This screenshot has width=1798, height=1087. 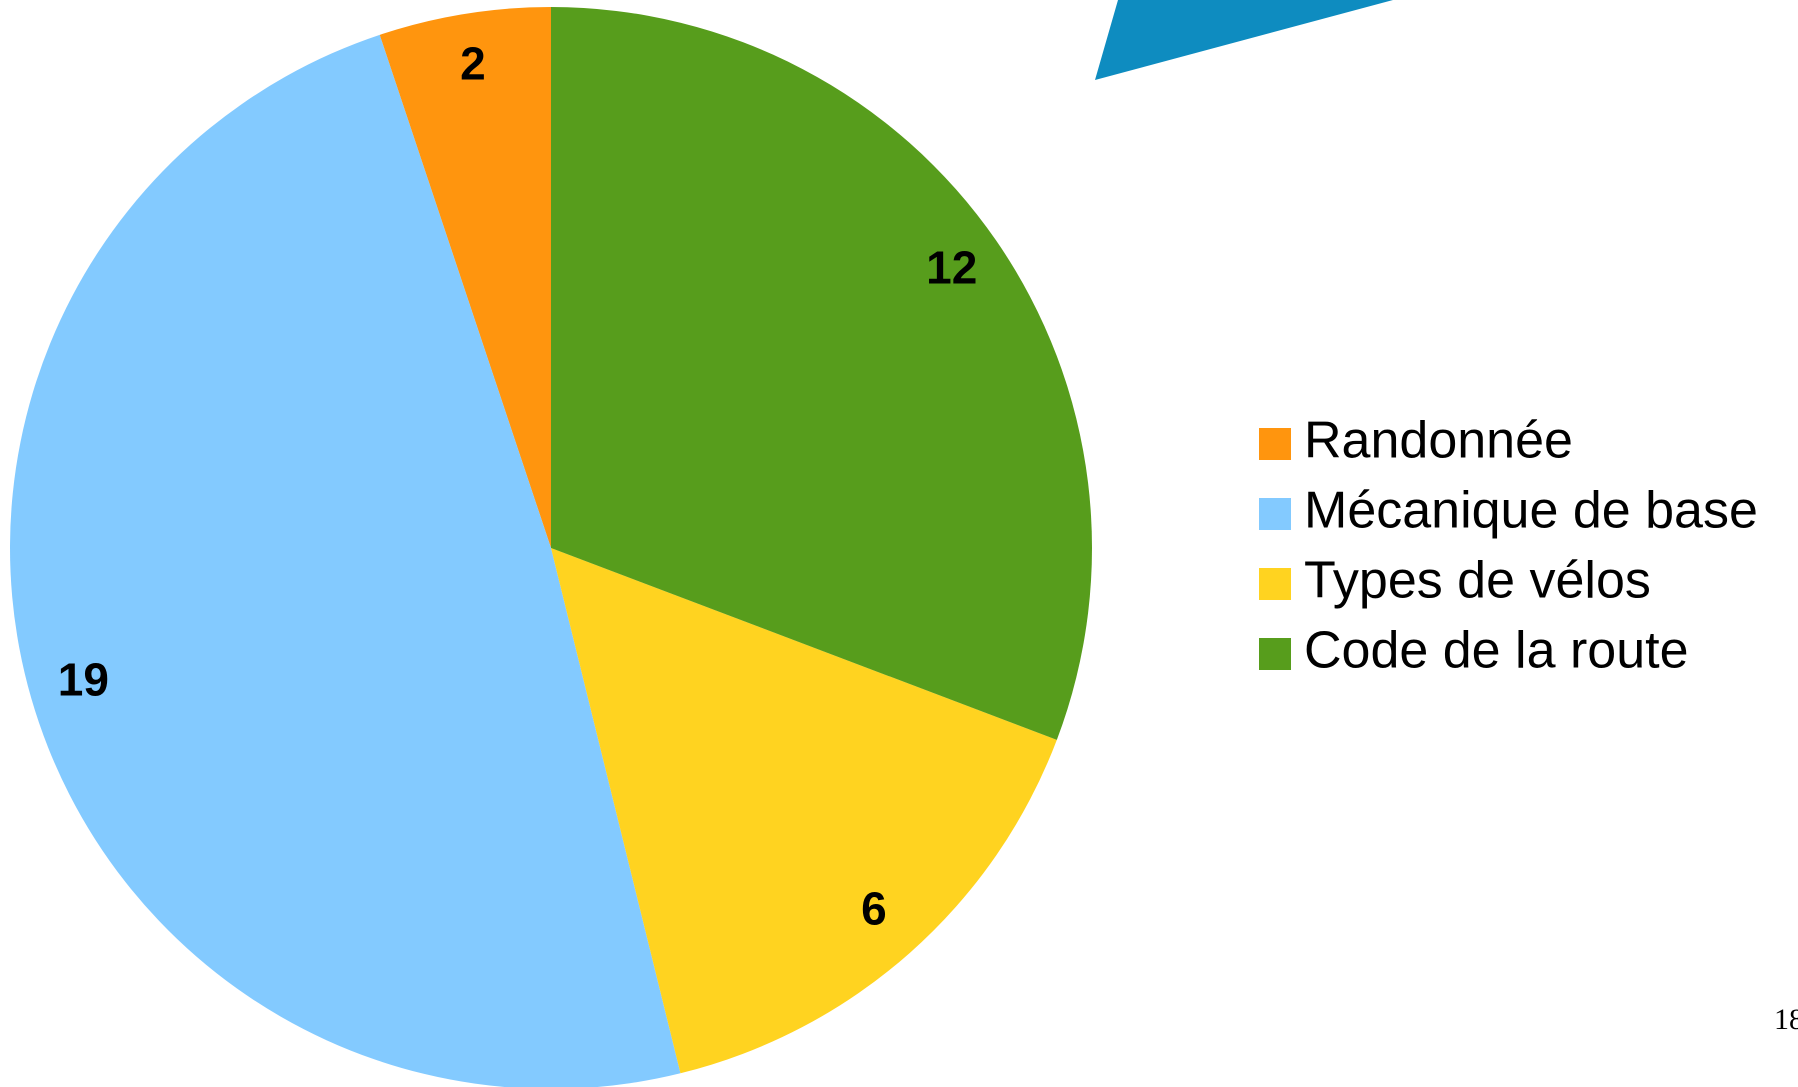 I want to click on value-label: 12, so click(x=951, y=268).